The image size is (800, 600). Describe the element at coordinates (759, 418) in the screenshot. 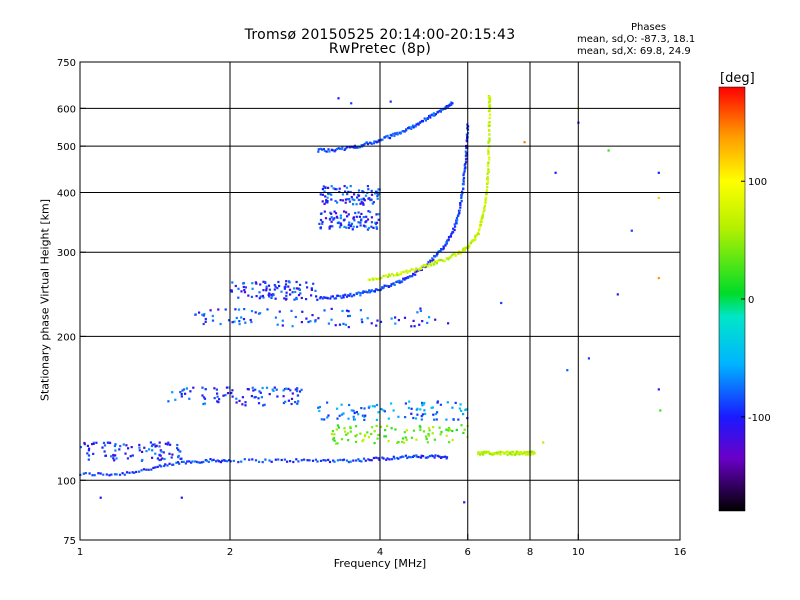

I see `colorbar-tick-label: -100` at that location.